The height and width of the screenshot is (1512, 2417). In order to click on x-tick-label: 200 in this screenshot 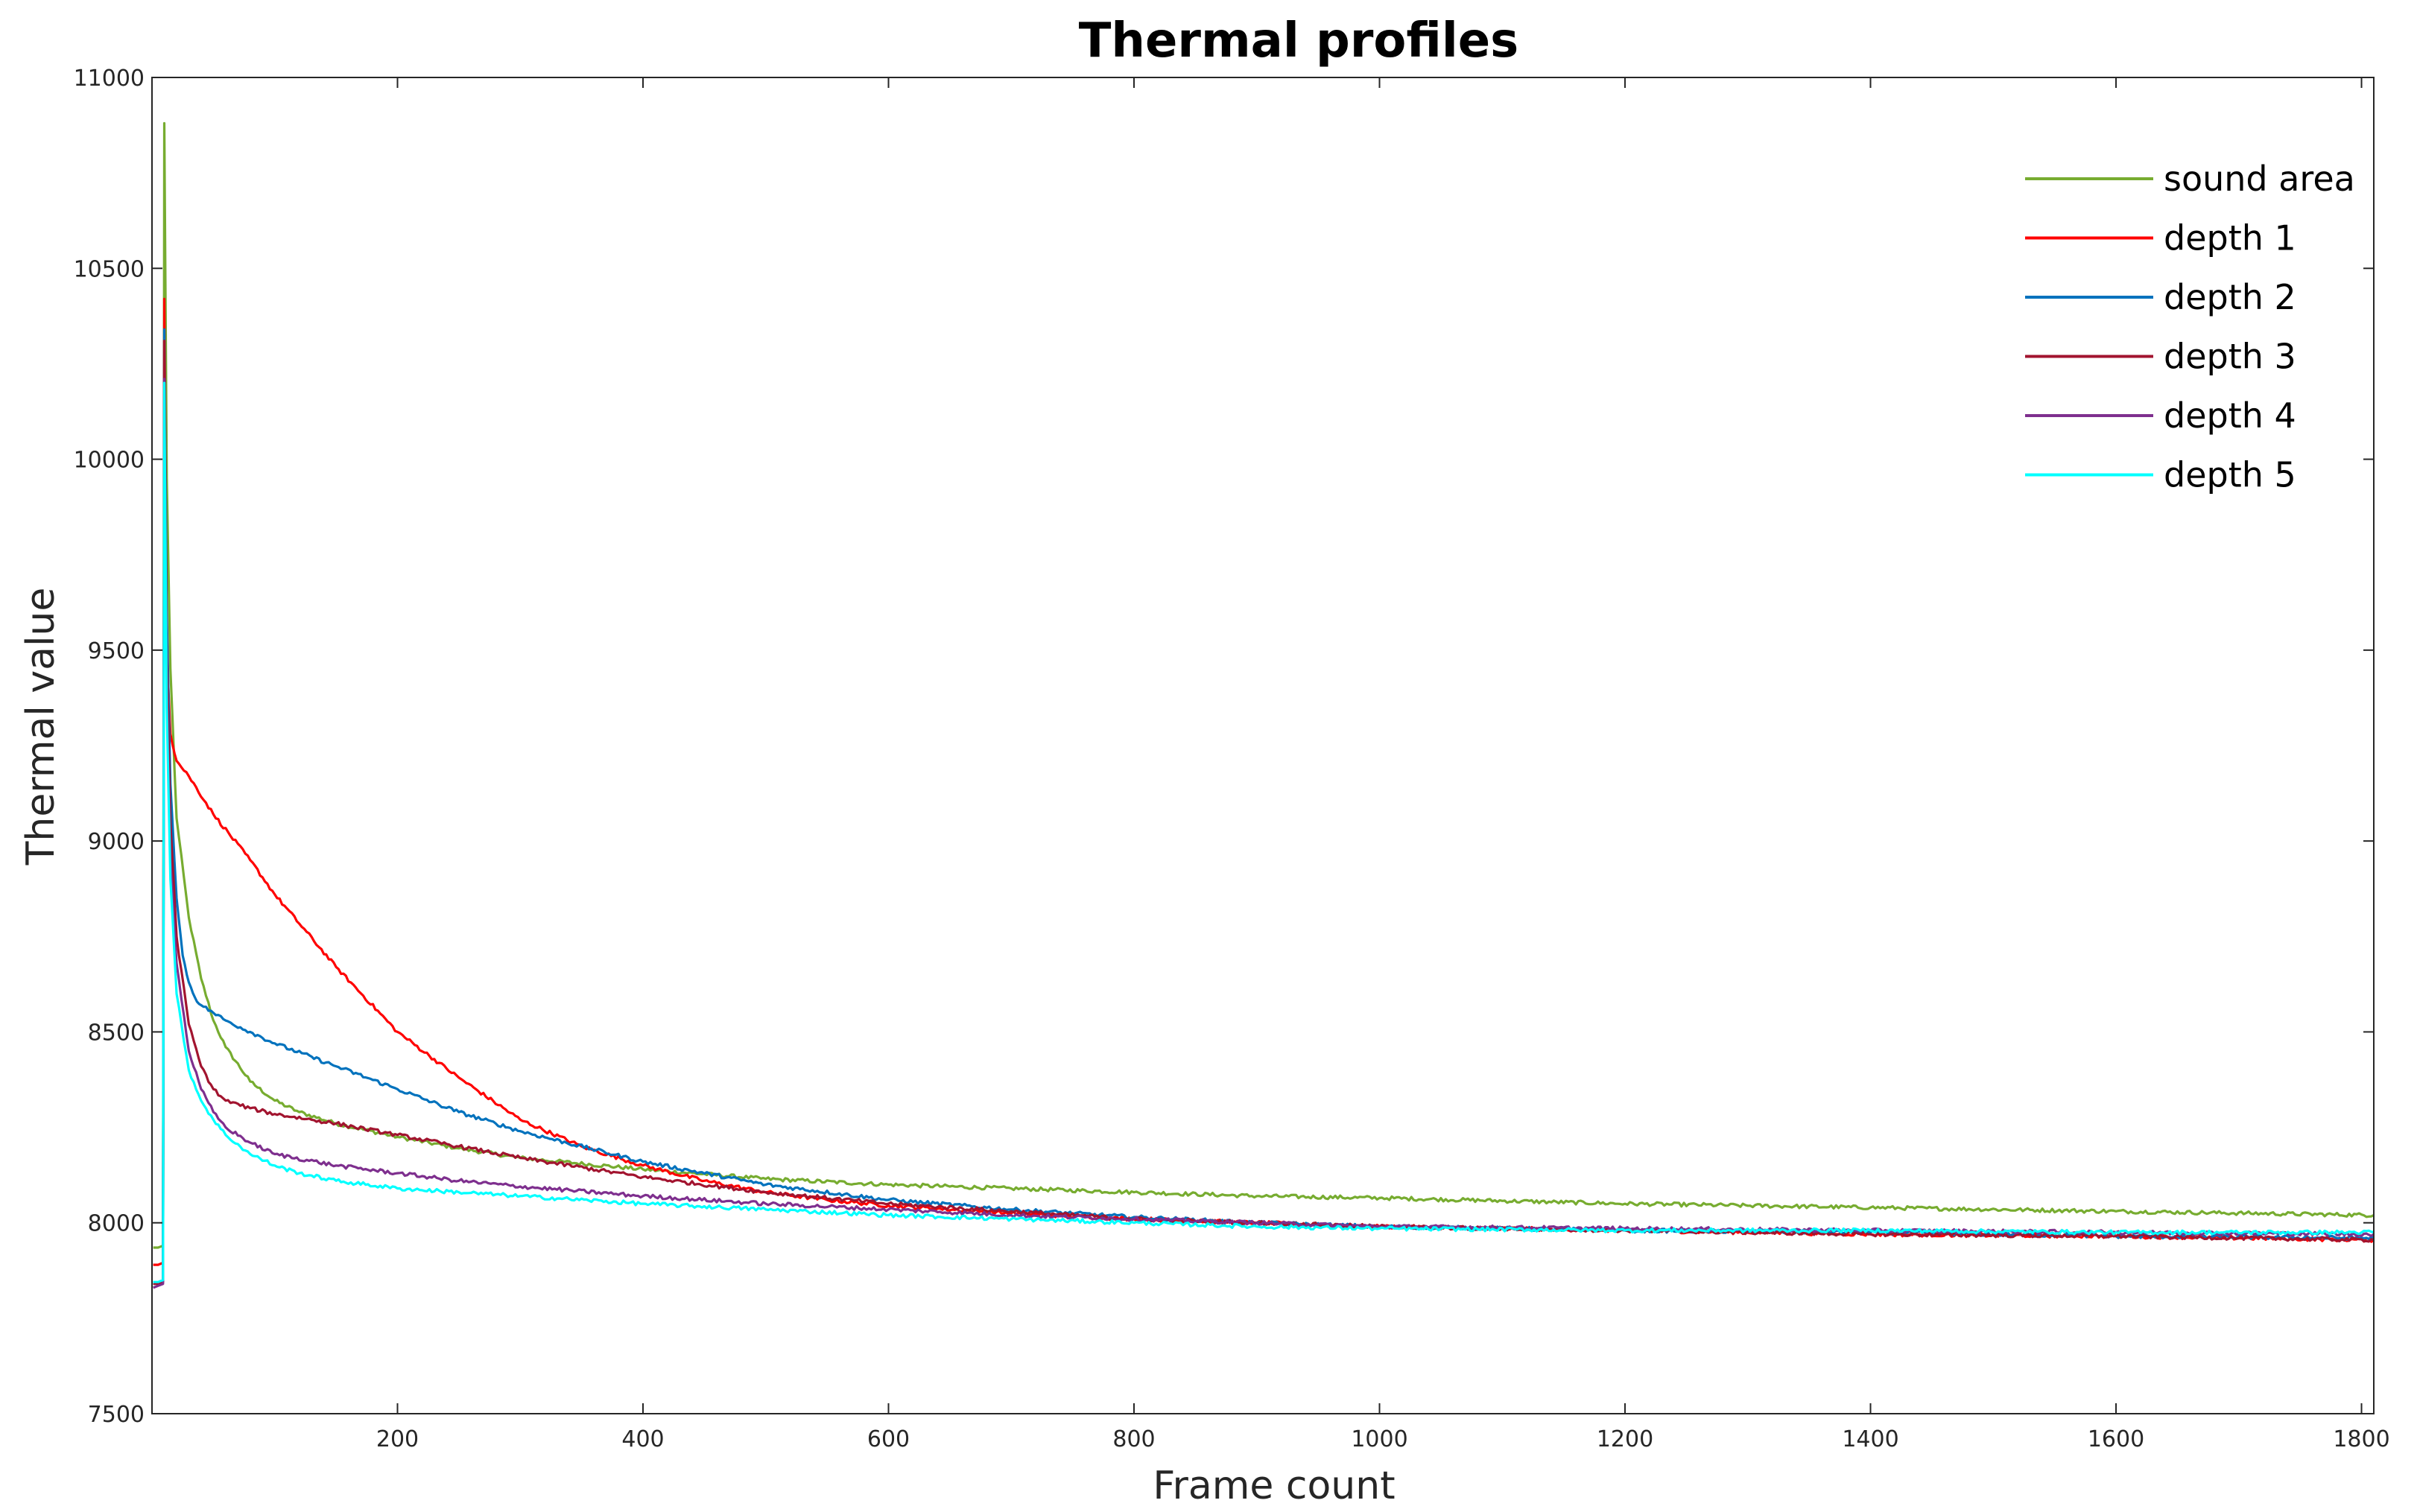, I will do `click(397, 1439)`.